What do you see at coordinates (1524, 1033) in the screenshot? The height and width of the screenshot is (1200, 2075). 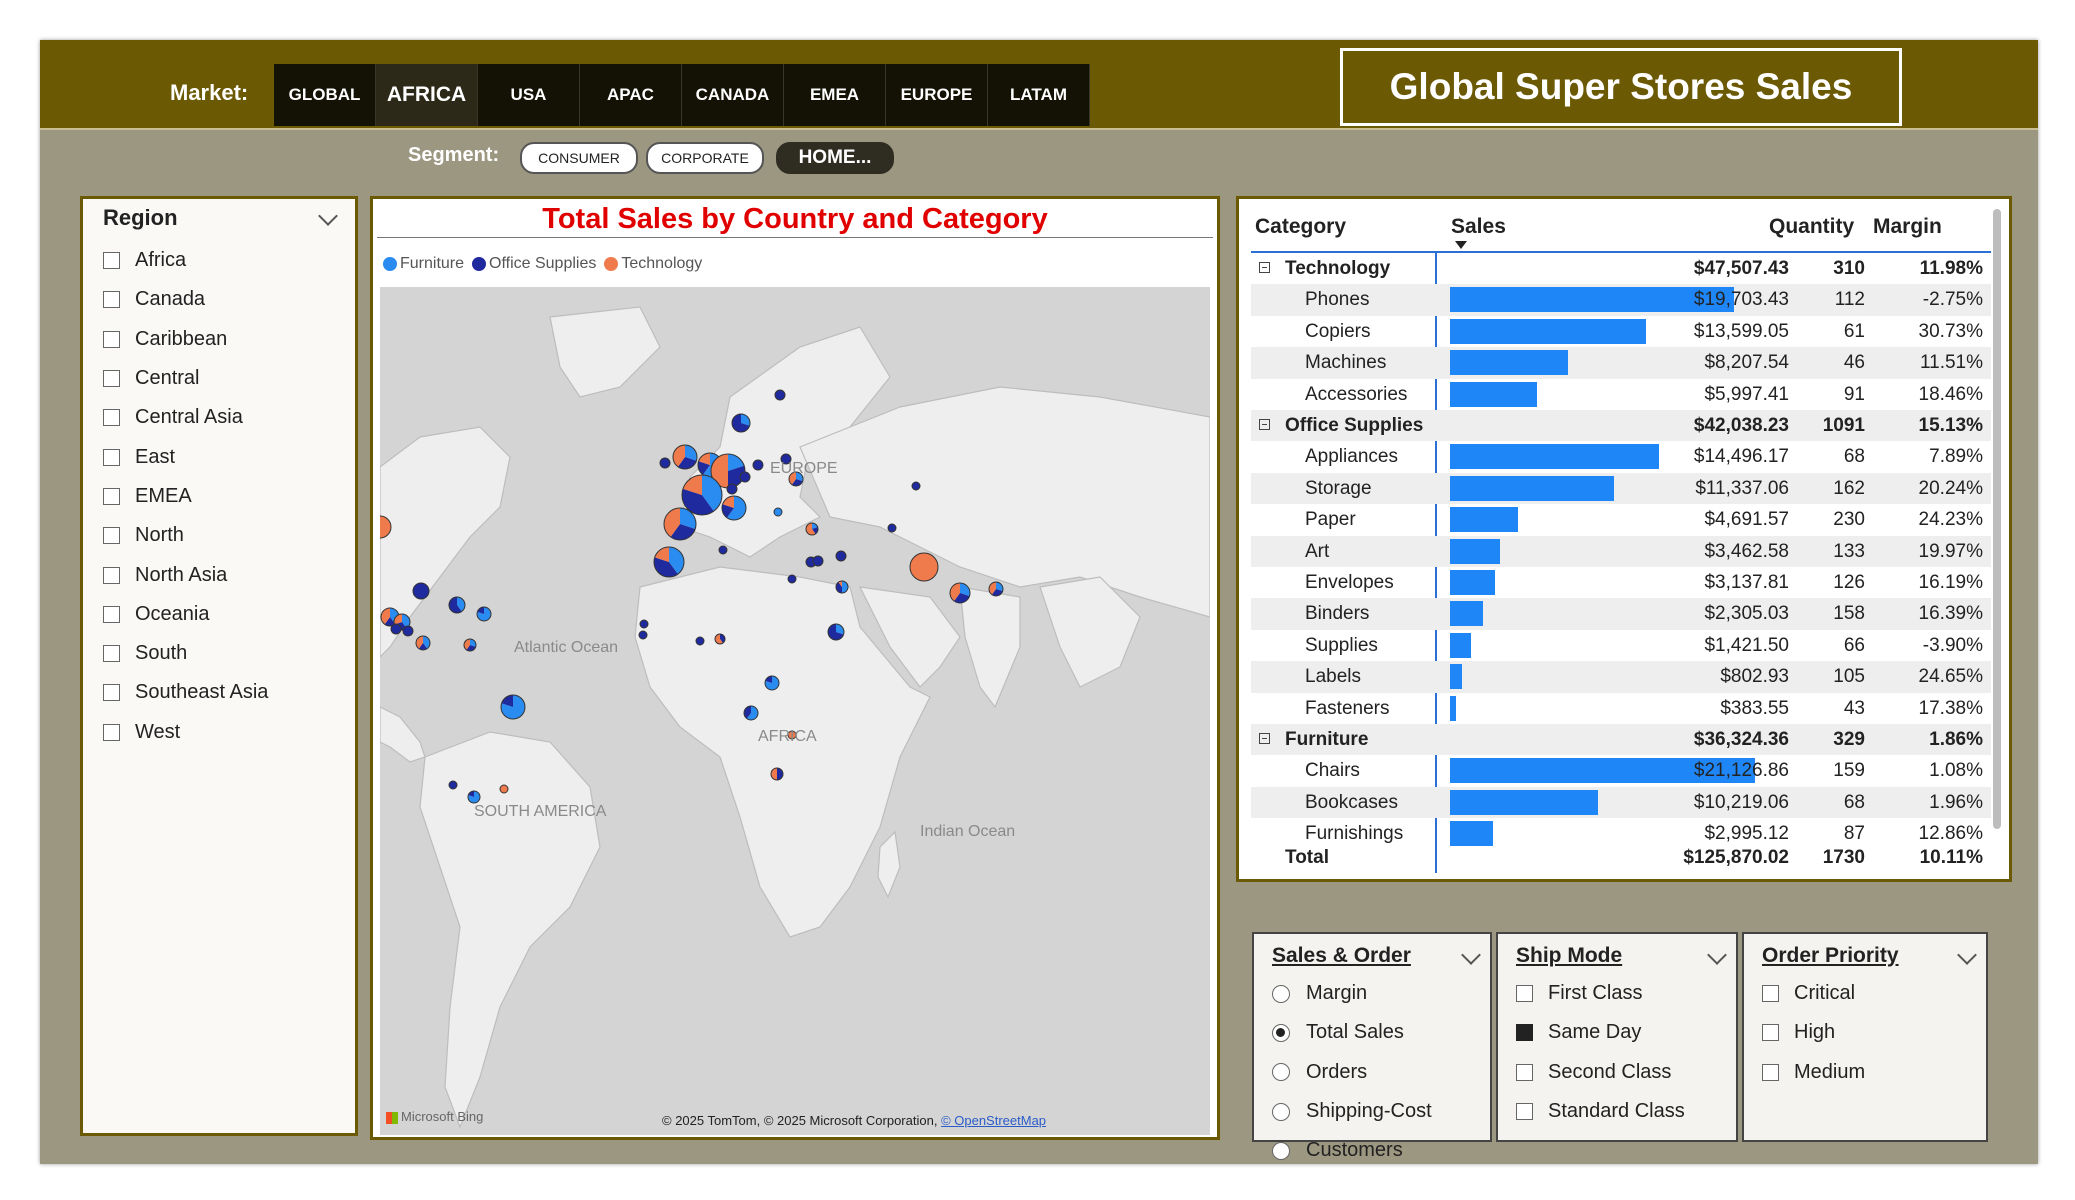 I see `checkbox-checked-icon` at bounding box center [1524, 1033].